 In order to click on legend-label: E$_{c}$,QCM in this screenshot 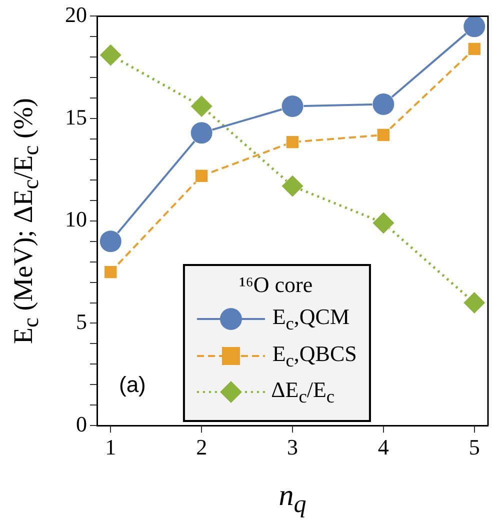, I will do `click(311, 319)`.